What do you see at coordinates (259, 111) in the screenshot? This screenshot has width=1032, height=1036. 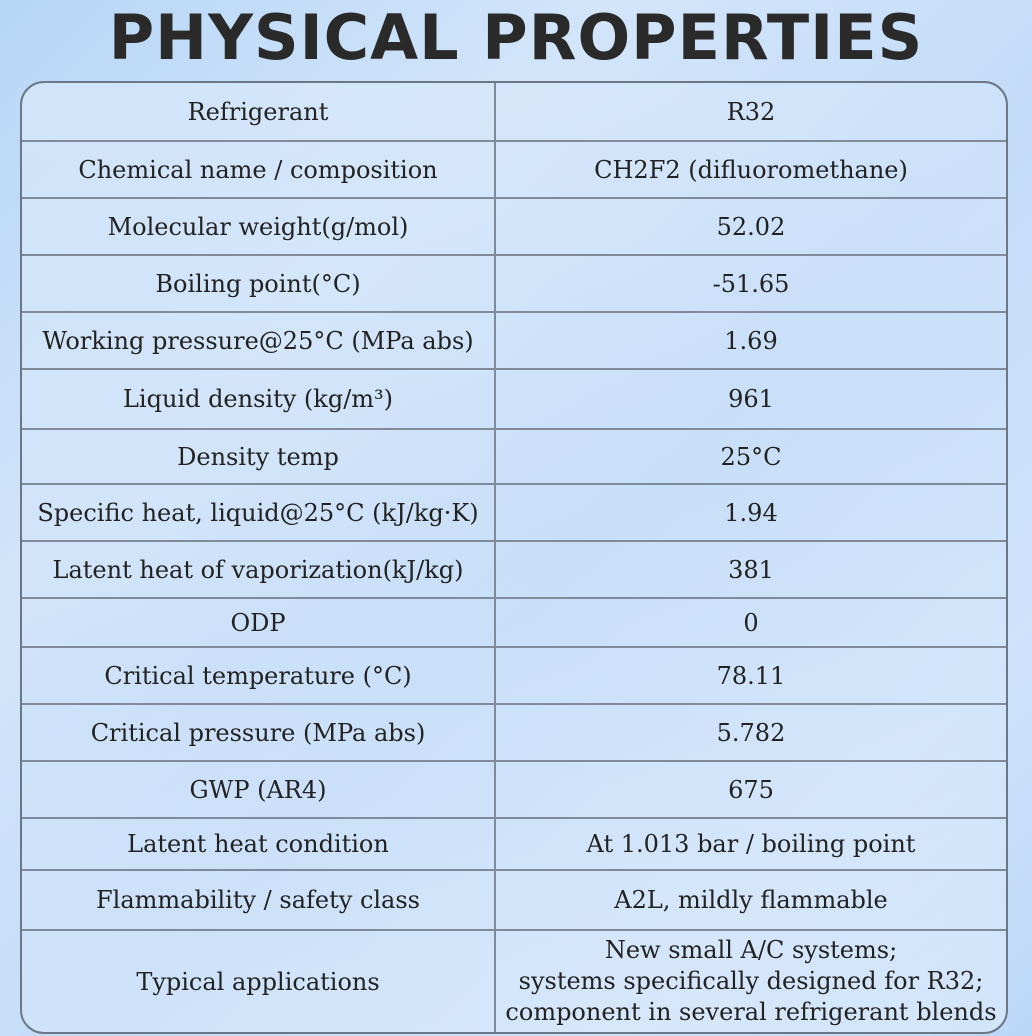 I see `property-name: Refrigerant` at bounding box center [259, 111].